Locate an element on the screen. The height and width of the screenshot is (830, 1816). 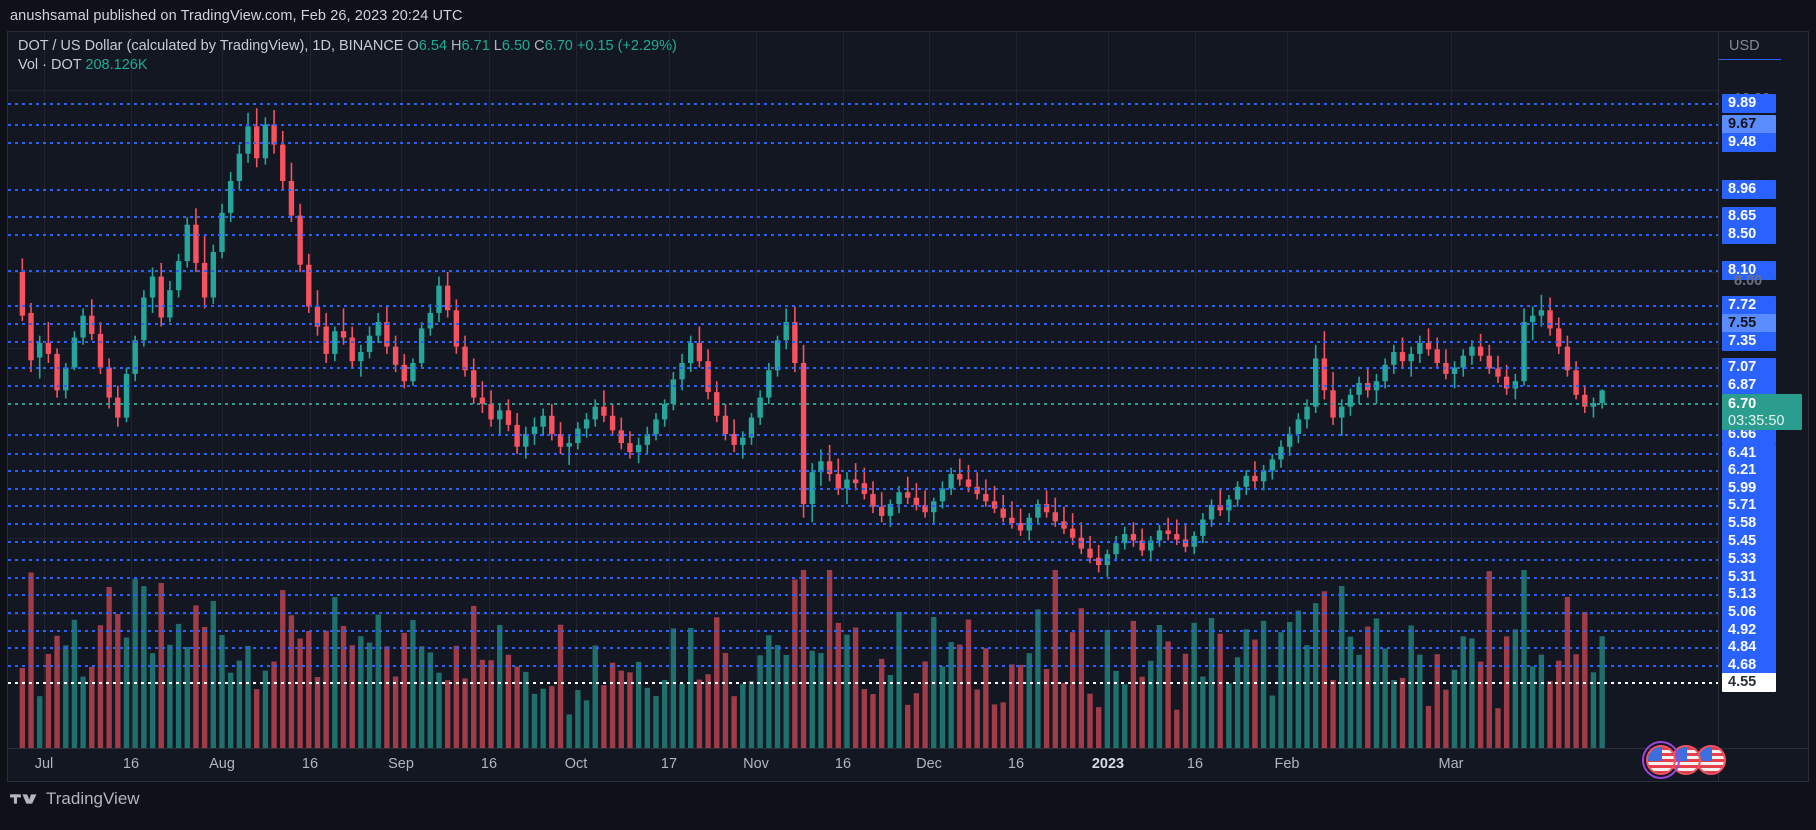
legend-volume-label: Vol · DOT is located at coordinates (50, 65).